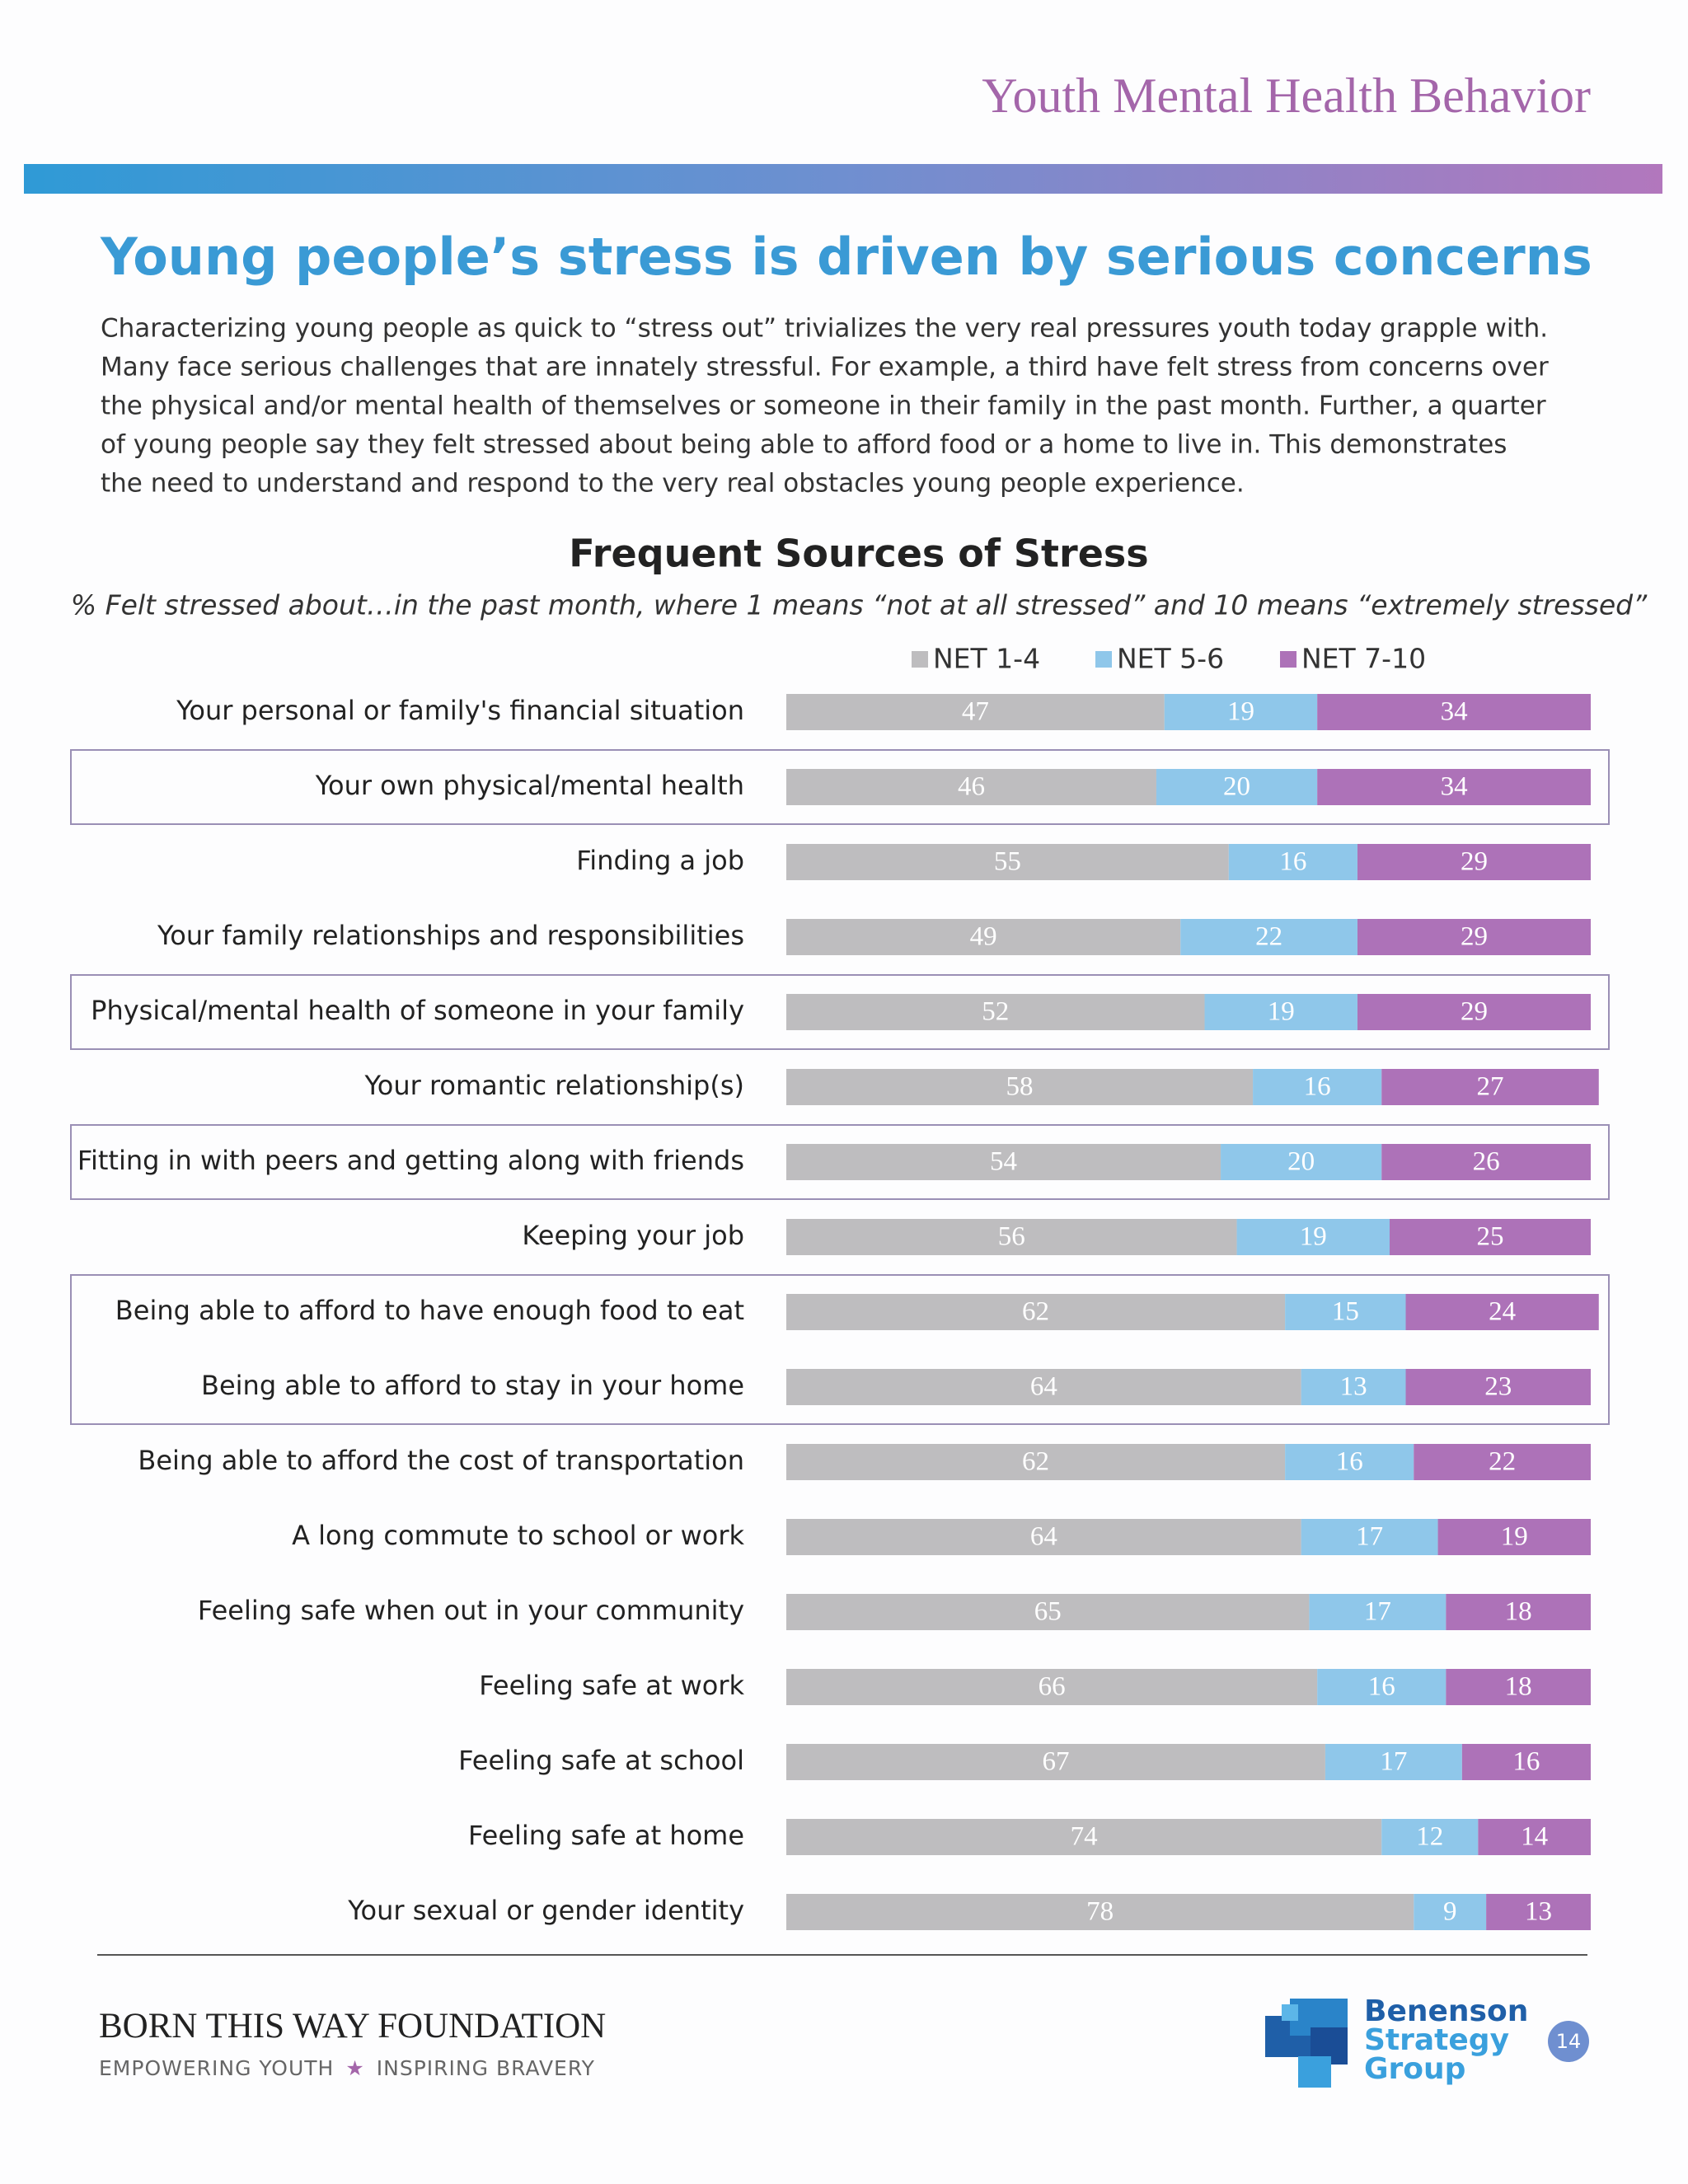  Describe the element at coordinates (471, 1610) in the screenshot. I see `category-label: Feeling safe when out in your community` at that location.